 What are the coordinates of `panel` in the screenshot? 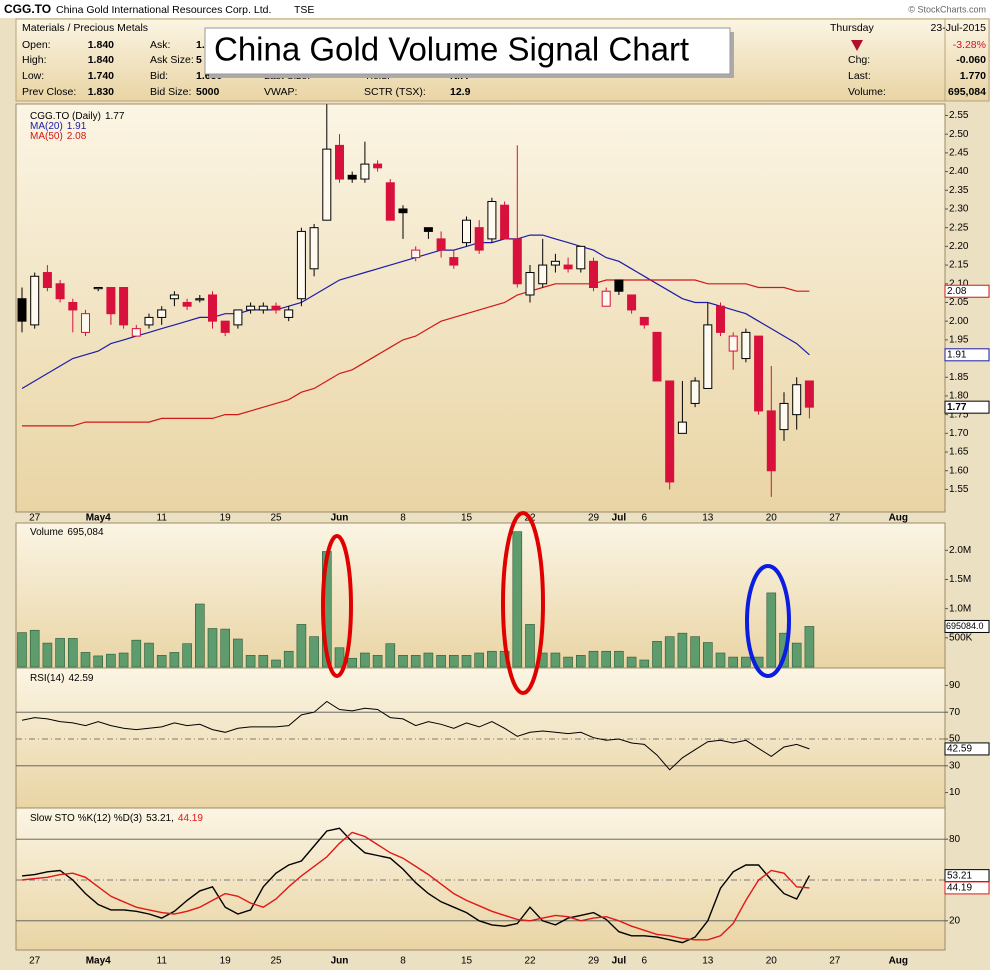 It's located at (480, 738).